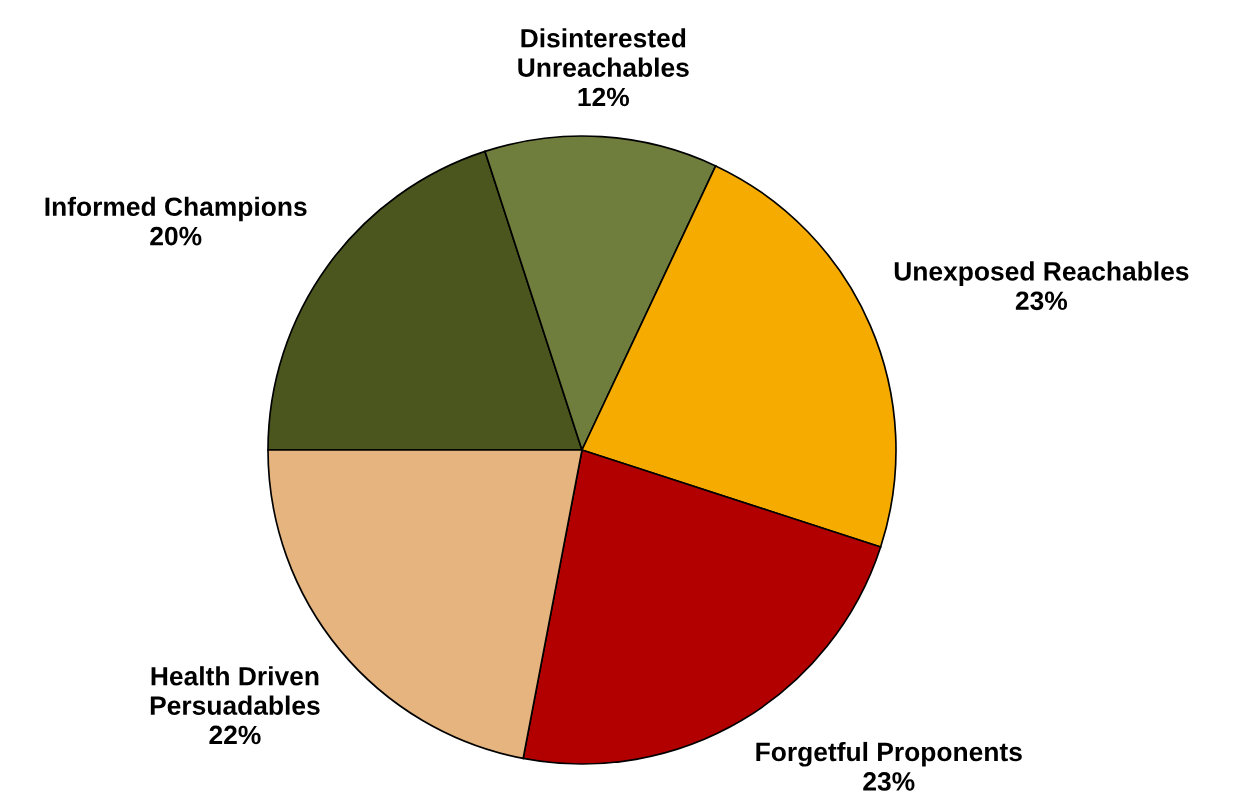 The height and width of the screenshot is (808, 1234). I want to click on slice-label: Health Driven Persuadables, so click(235, 690).